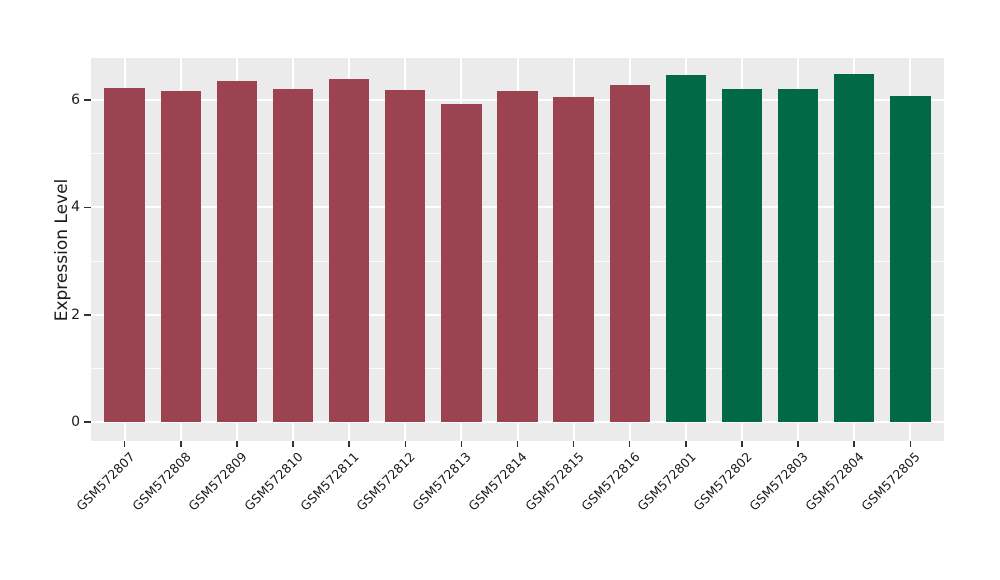 Image resolution: width=1000 pixels, height=580 pixels. Describe the element at coordinates (293, 255) in the screenshot. I see `bar-GSM572810` at that location.